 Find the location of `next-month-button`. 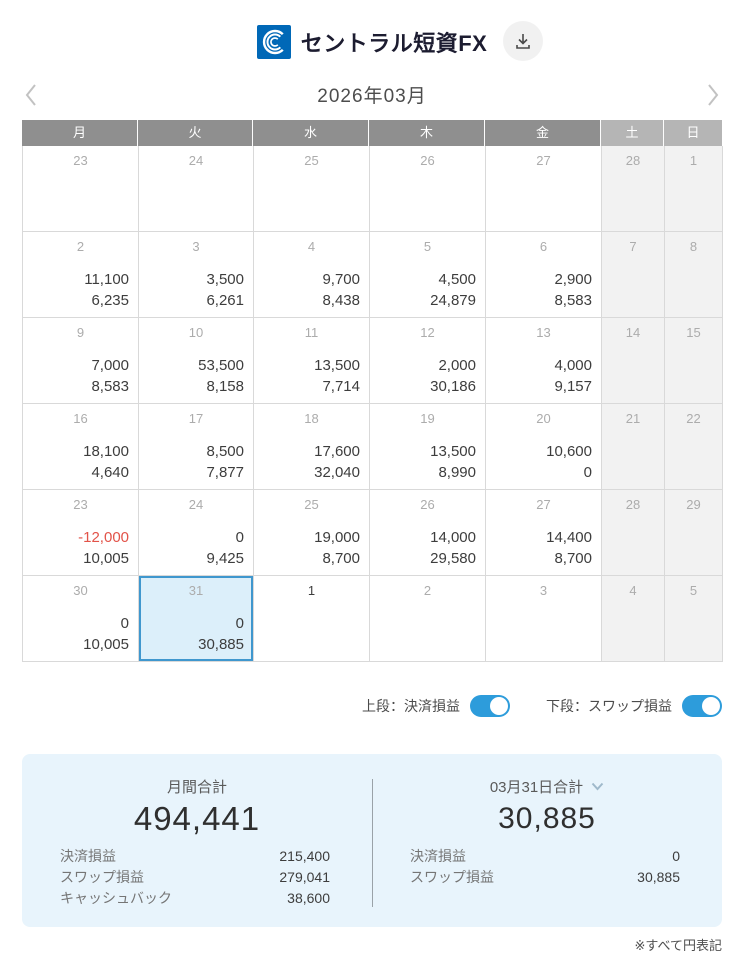

next-month-button is located at coordinates (713, 95).